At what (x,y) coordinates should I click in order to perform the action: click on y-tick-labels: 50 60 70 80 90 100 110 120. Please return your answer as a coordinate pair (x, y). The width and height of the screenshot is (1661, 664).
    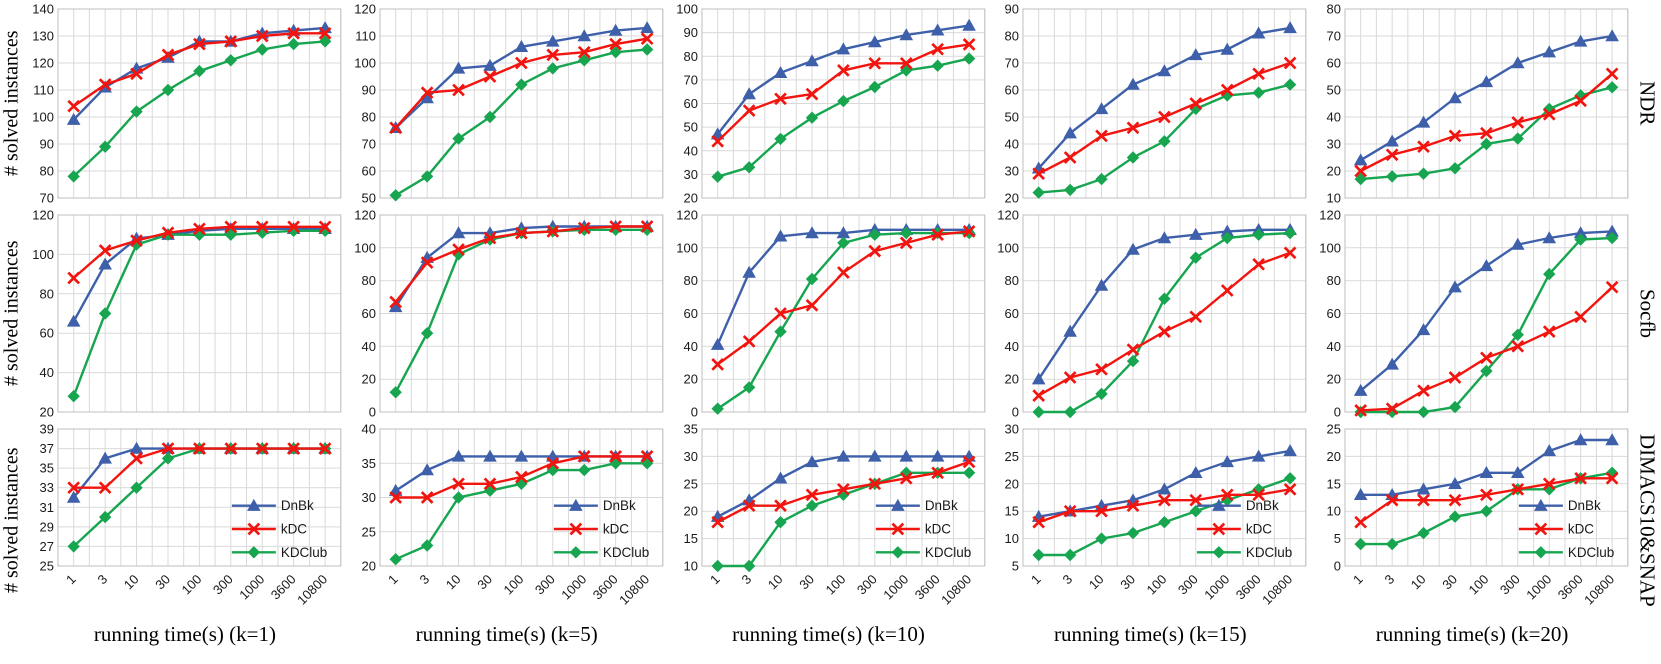
    Looking at the image, I should click on (365, 103).